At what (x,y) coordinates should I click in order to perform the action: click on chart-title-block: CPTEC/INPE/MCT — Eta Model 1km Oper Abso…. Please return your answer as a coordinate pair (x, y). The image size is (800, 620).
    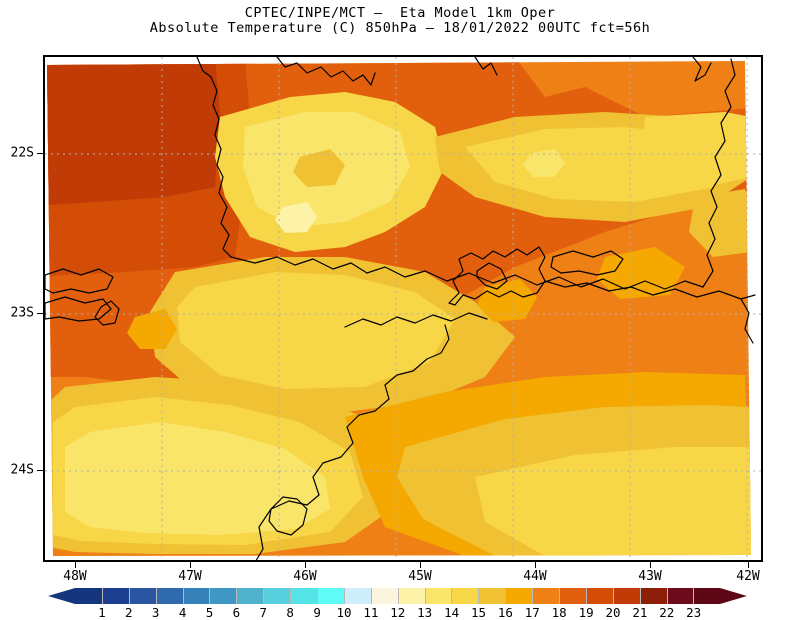
    Looking at the image, I should click on (400, 21).